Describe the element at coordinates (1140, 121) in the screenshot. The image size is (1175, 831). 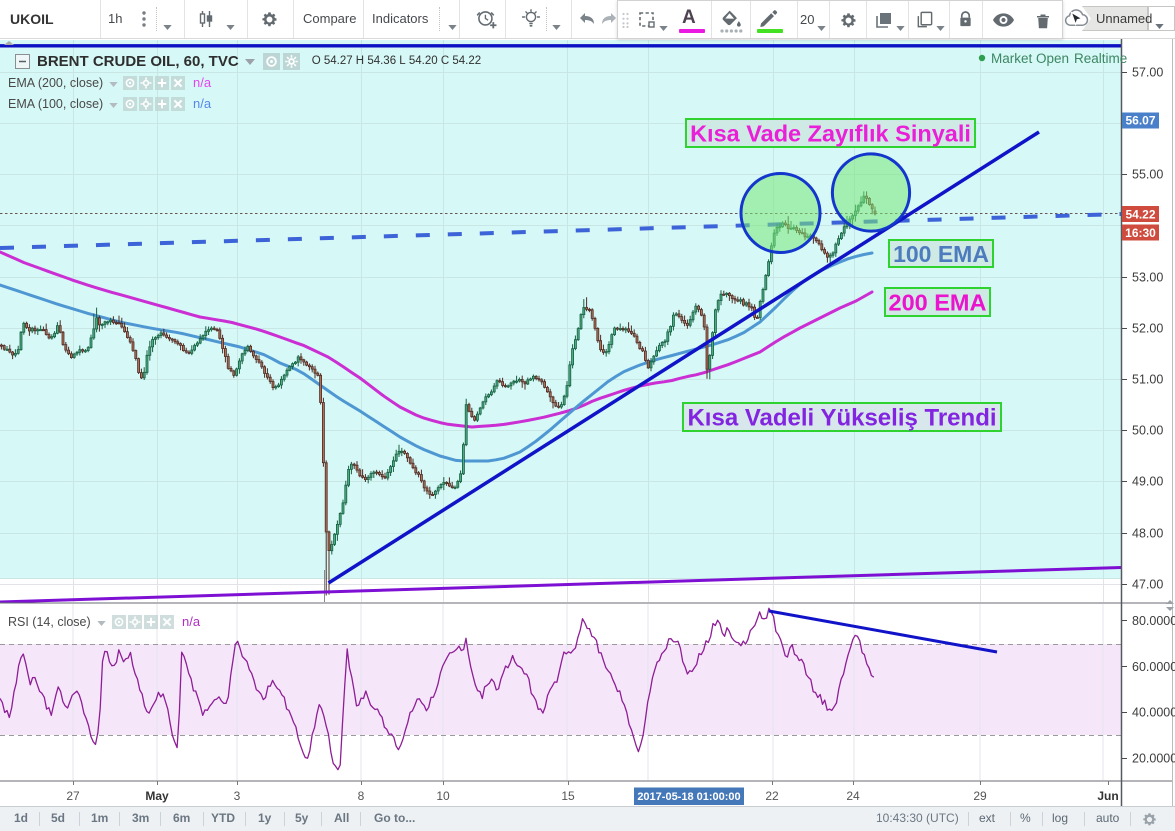
I see `svg-text: 56.07` at that location.